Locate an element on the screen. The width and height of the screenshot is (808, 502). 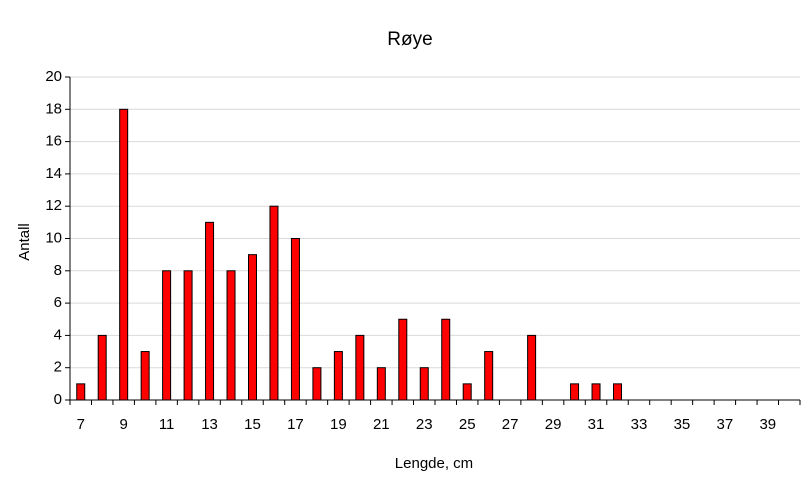
y-axis-title: Antall is located at coordinates (24, 242).